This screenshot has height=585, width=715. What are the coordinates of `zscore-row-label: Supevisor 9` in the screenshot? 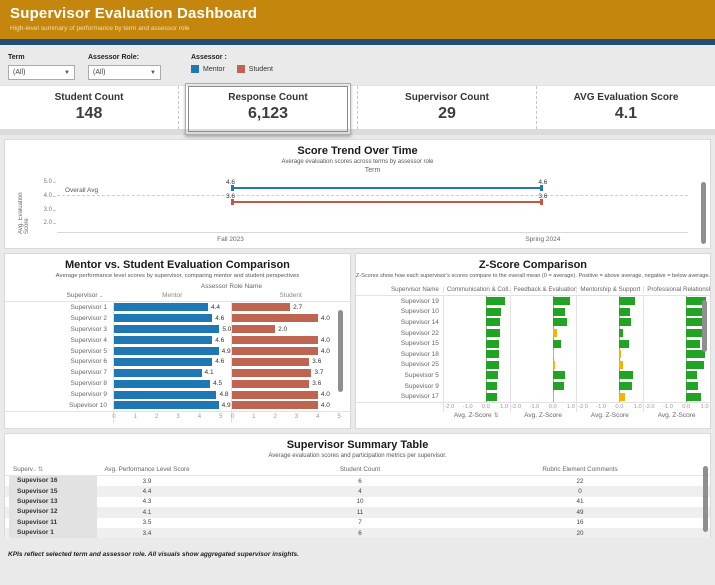 It's located at (421, 386).